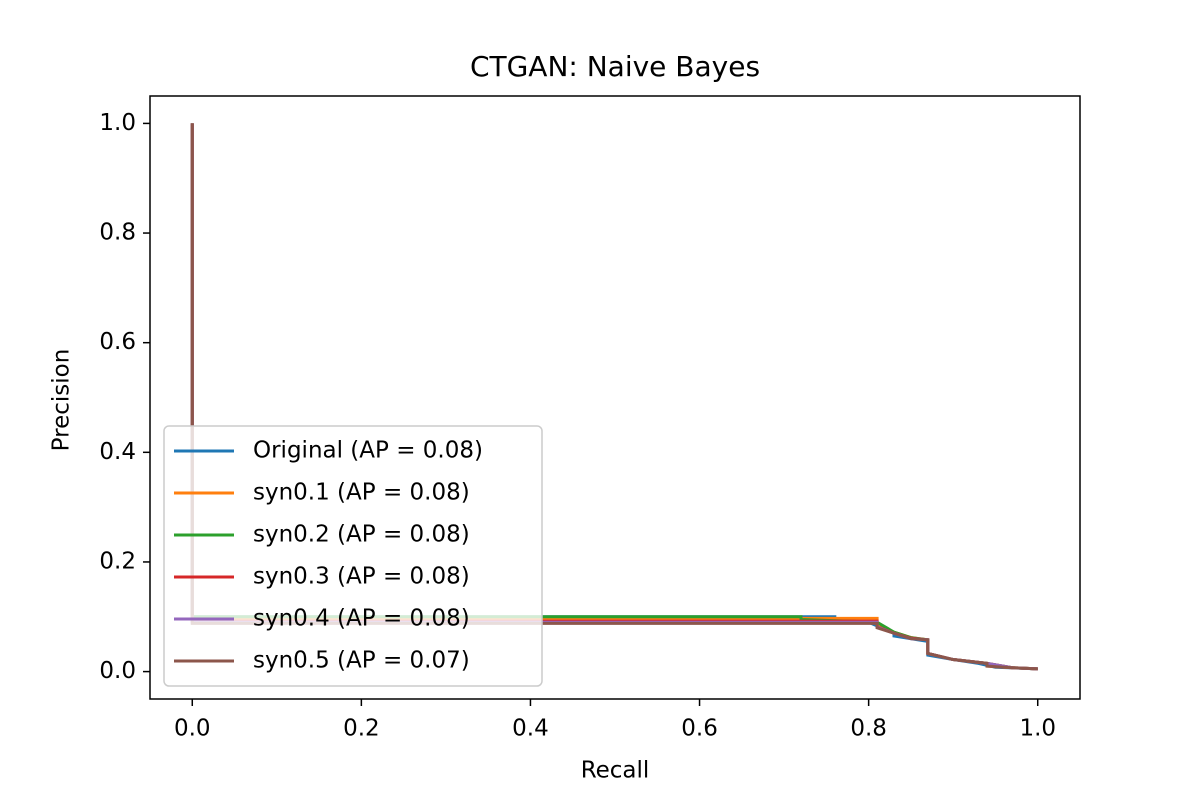  Describe the element at coordinates (615, 771) in the screenshot. I see `x-axis-label: Recall` at that location.